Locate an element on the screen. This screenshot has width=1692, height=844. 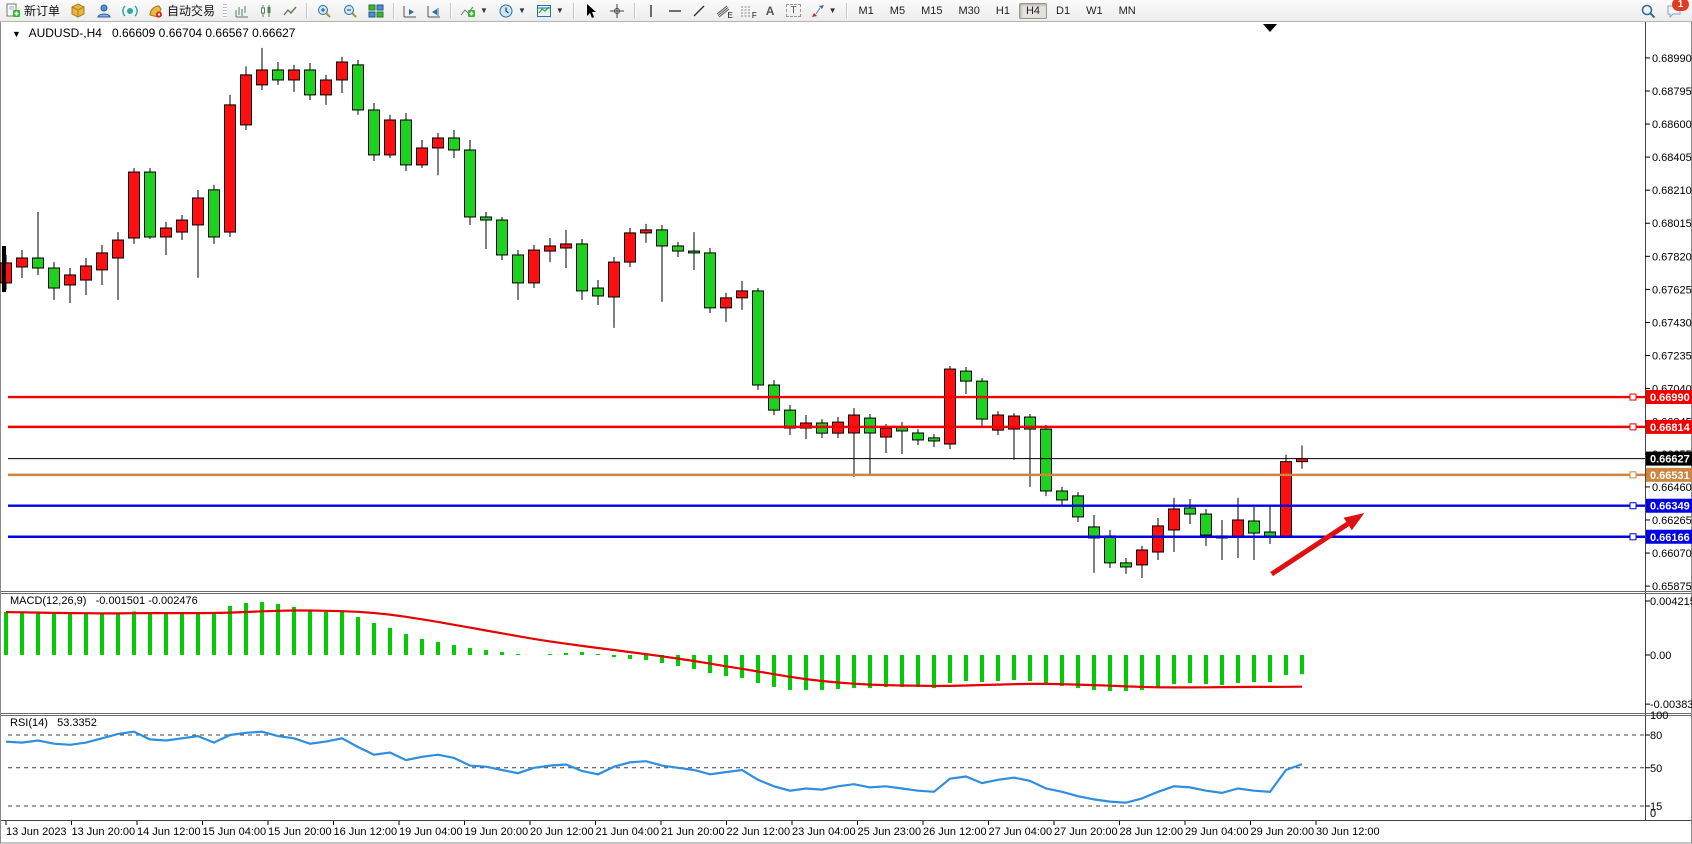
horizontal-line-tool-button is located at coordinates (675, 10).